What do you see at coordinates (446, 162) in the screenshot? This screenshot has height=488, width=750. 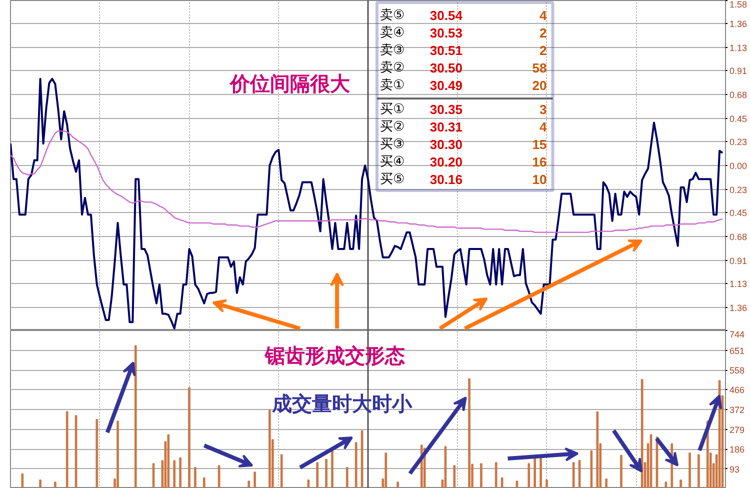 I see `data-label: 30.20` at bounding box center [446, 162].